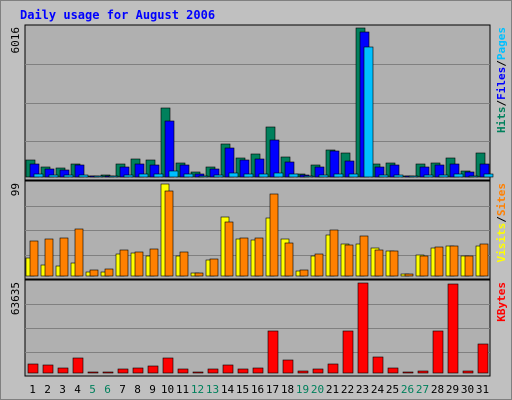  Describe the element at coordinates (47, 389) in the screenshot. I see `day-label-2: 2` at that location.